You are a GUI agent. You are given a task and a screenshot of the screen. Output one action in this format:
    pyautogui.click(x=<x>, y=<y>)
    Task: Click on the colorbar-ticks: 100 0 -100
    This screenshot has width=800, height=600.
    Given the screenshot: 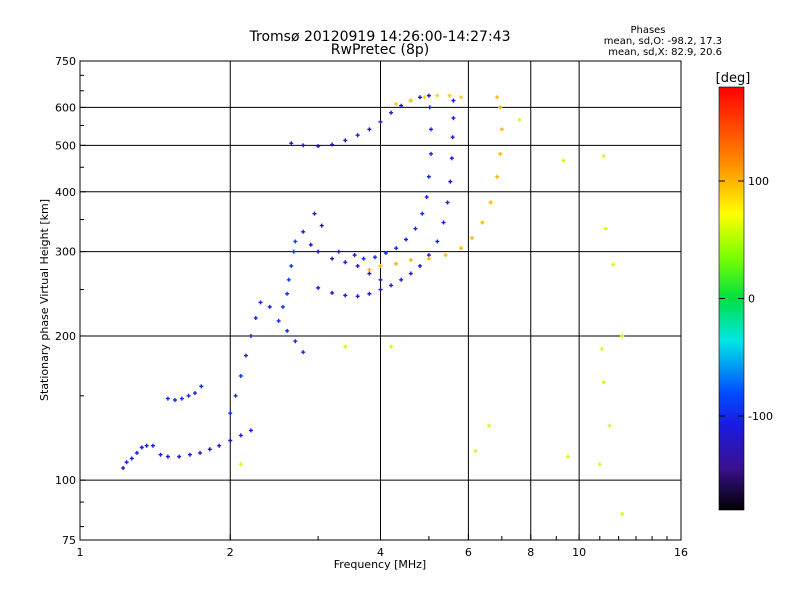 What is the action you would take?
    pyautogui.click(x=746, y=299)
    